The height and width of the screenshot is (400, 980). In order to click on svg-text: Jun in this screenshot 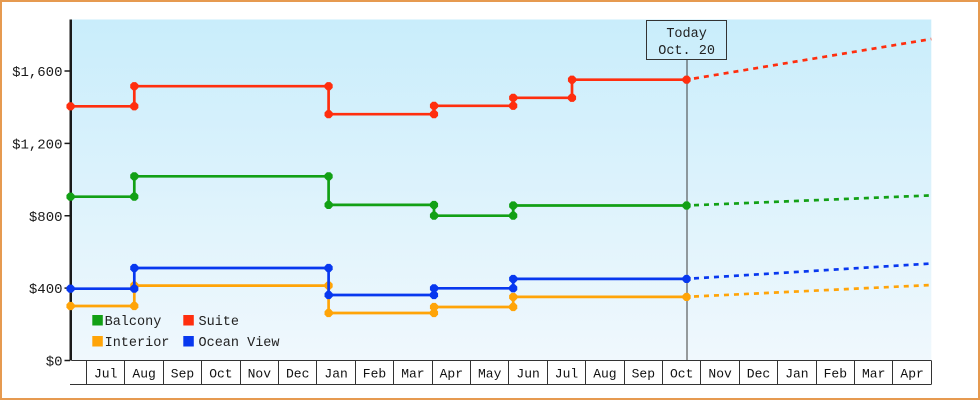, I will do `click(527, 374)`.